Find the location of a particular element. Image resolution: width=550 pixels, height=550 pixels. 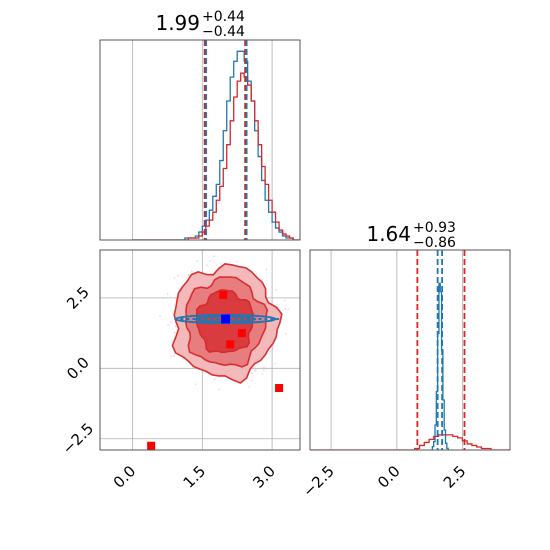

x-tick-label: 1.5 is located at coordinates (195, 477).